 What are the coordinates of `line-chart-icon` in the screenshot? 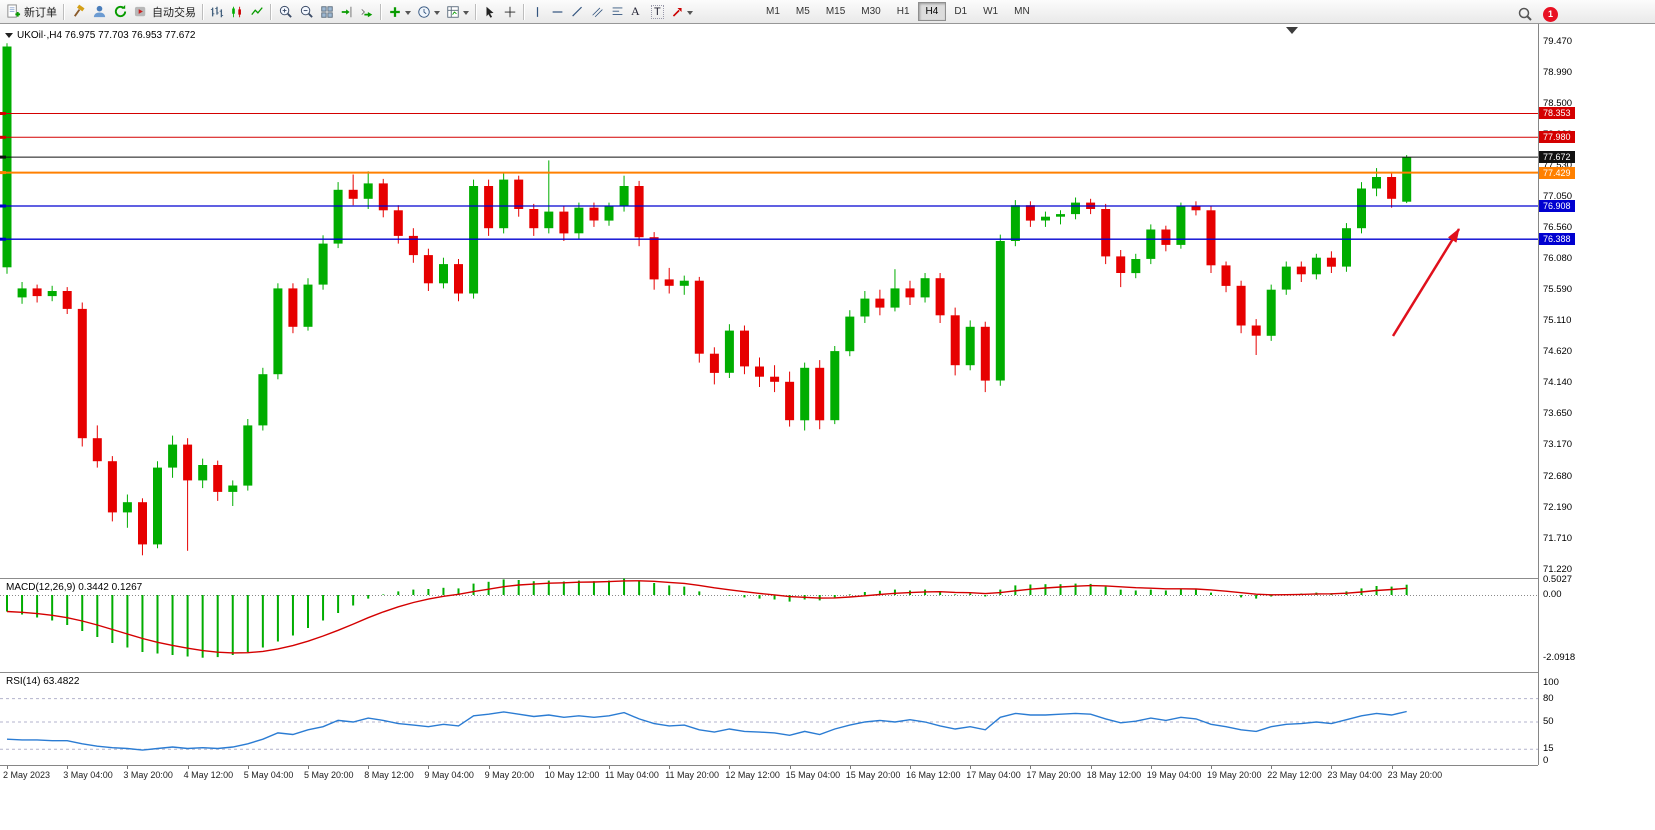 It's located at (257, 10).